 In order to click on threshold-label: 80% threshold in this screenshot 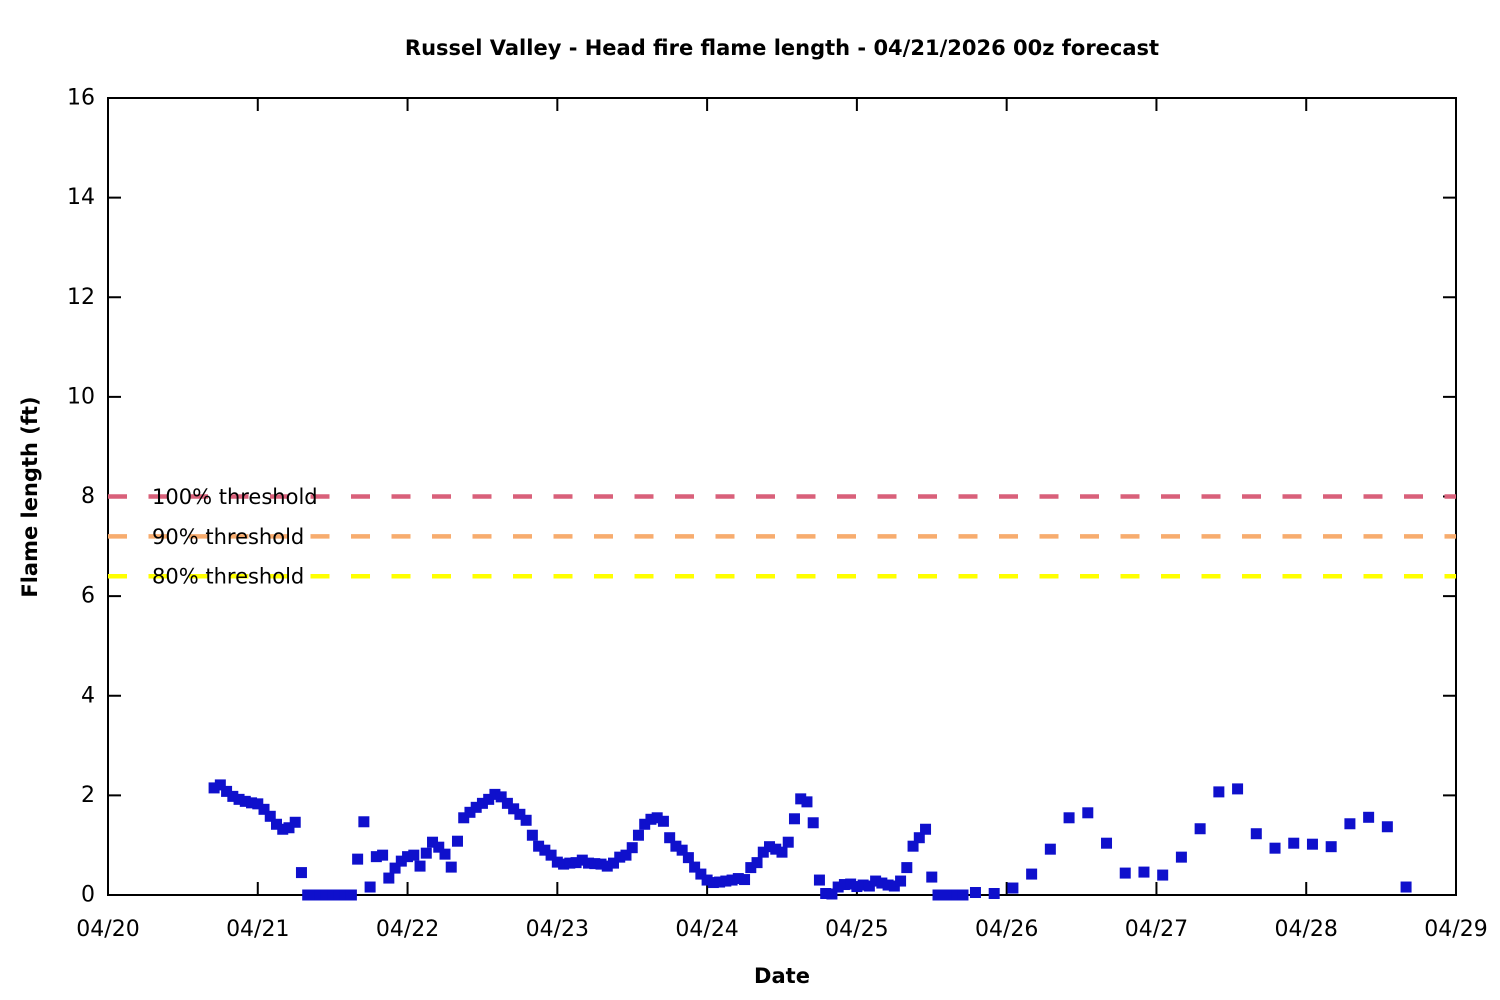, I will do `click(228, 577)`.